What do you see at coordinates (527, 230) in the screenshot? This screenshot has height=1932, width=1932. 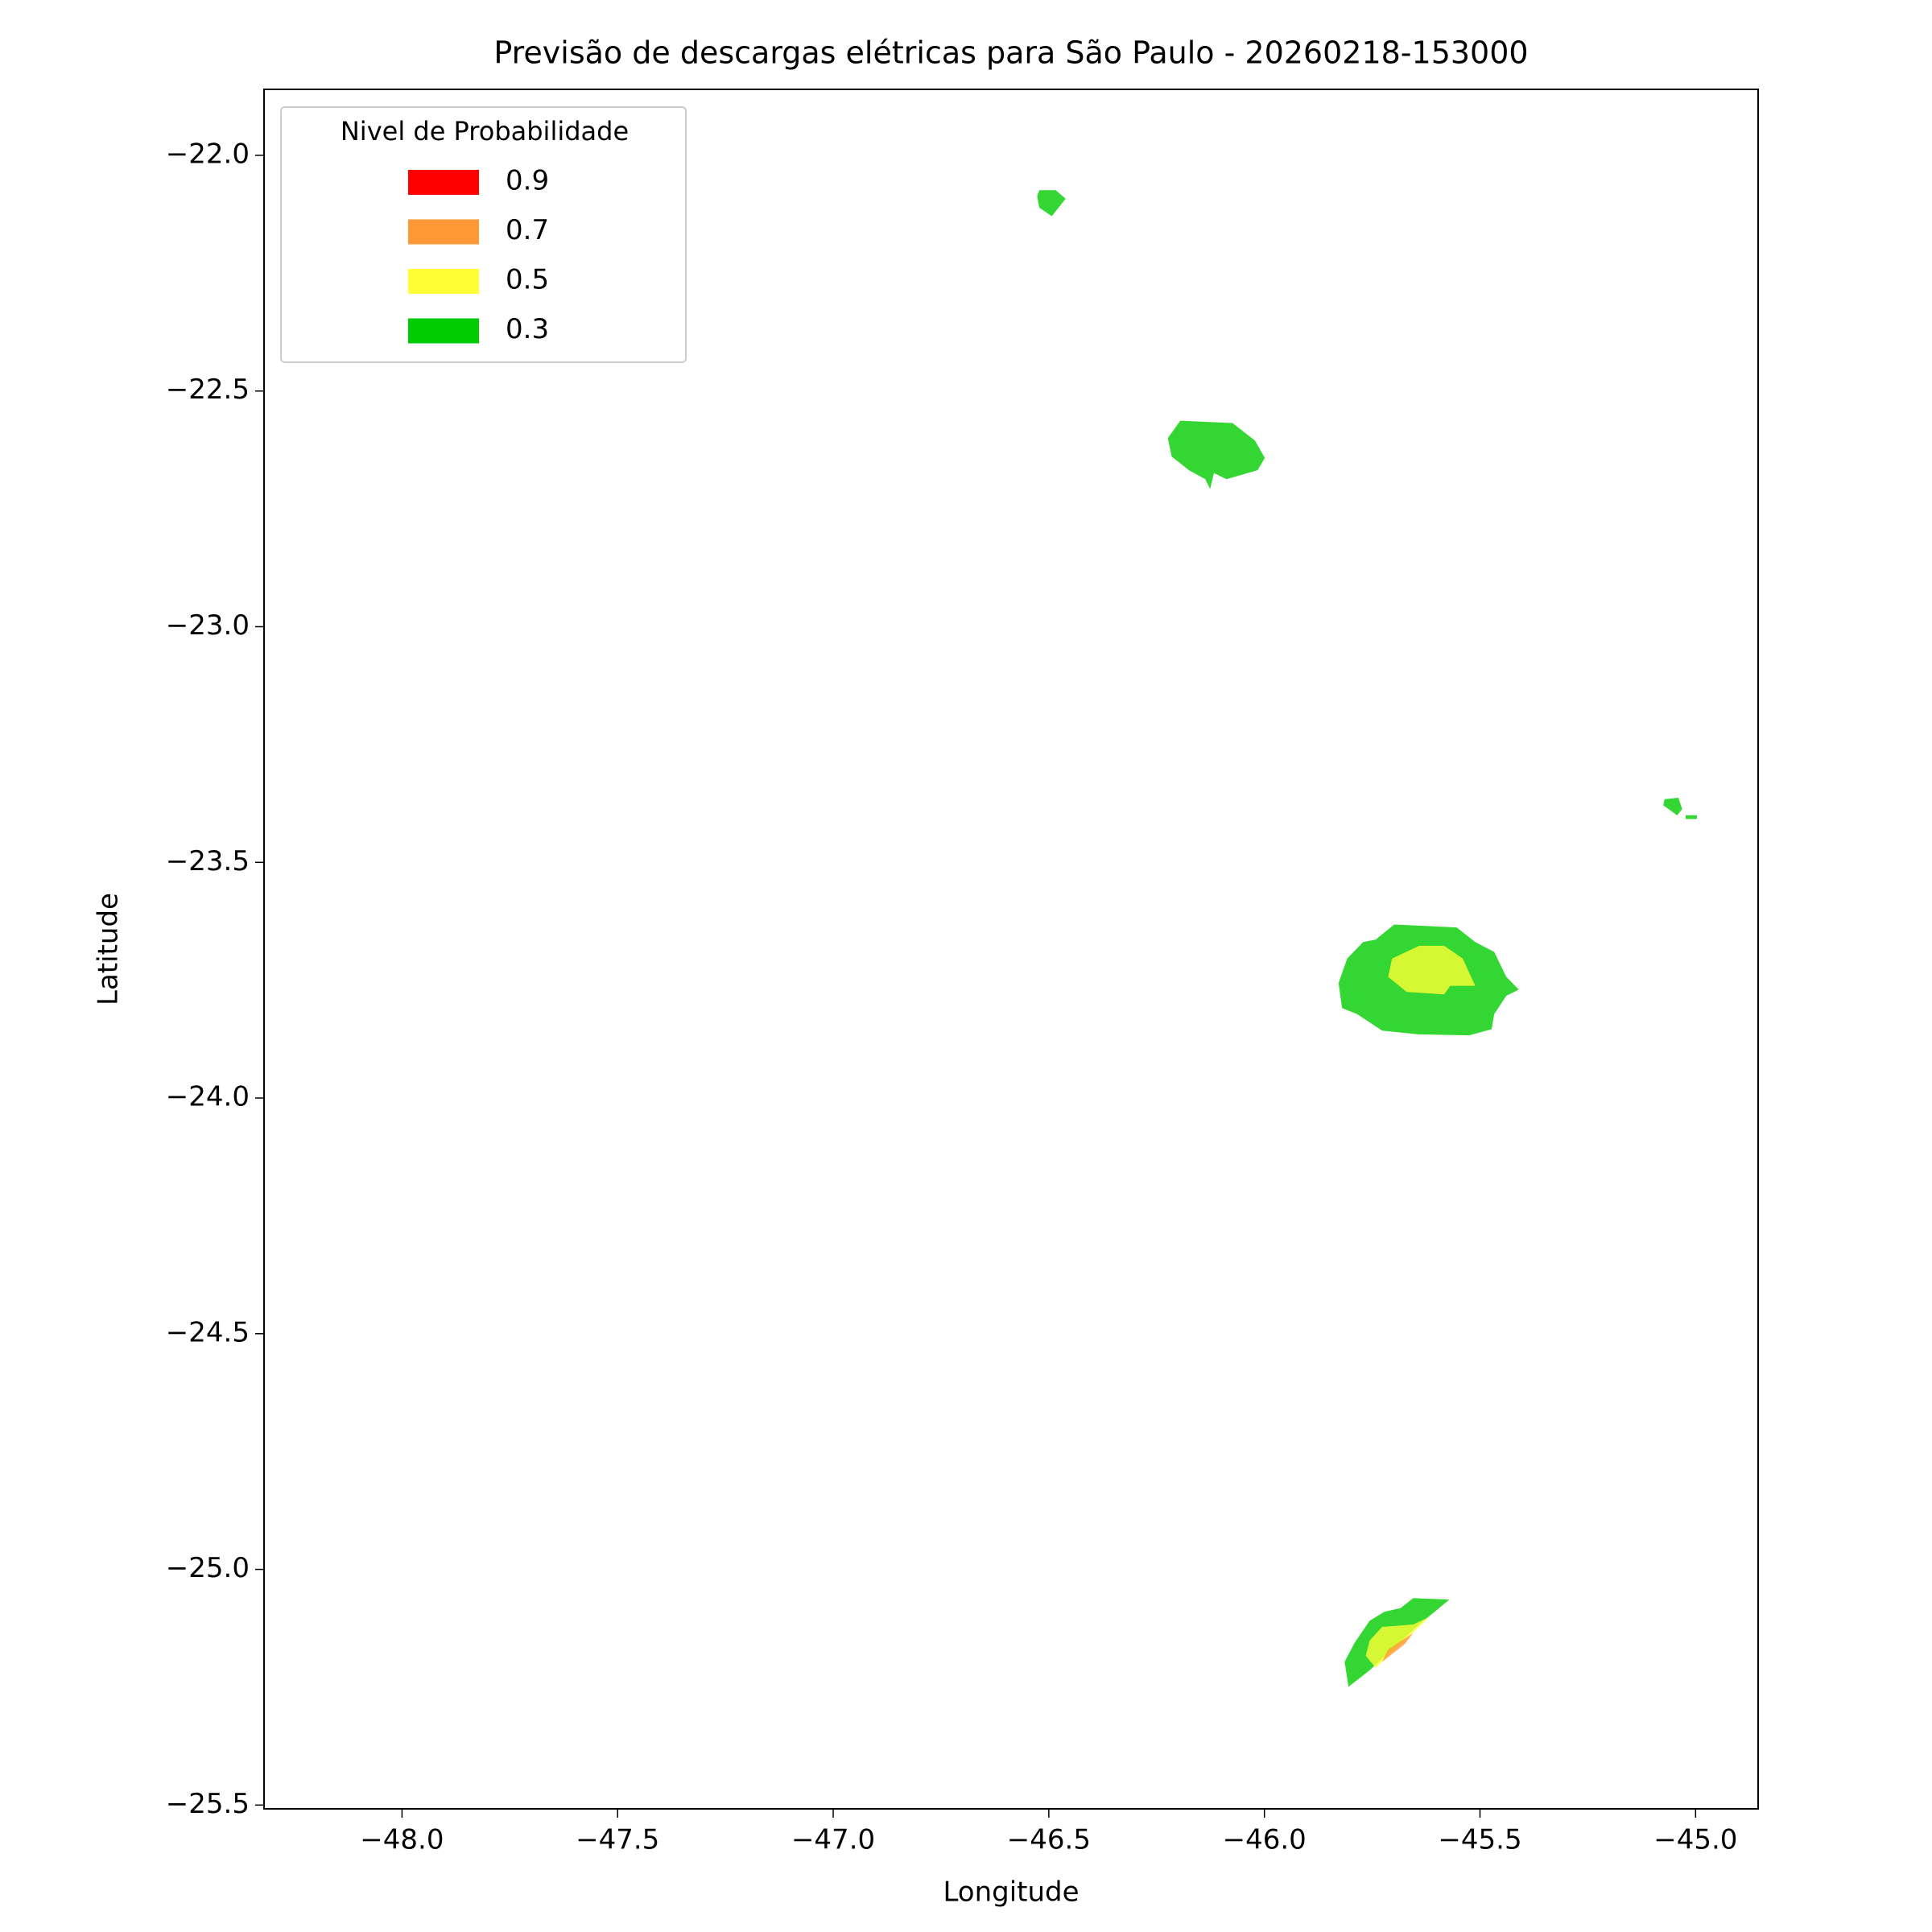 I see `legend-label: 0.7` at bounding box center [527, 230].